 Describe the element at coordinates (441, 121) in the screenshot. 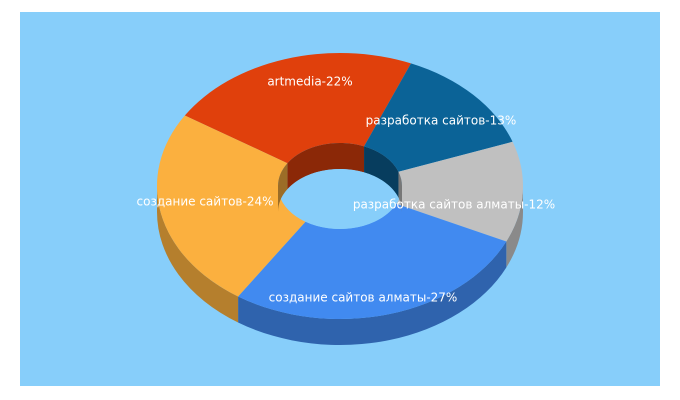

I see `slice-label-1: разработка сайтов-13%` at that location.